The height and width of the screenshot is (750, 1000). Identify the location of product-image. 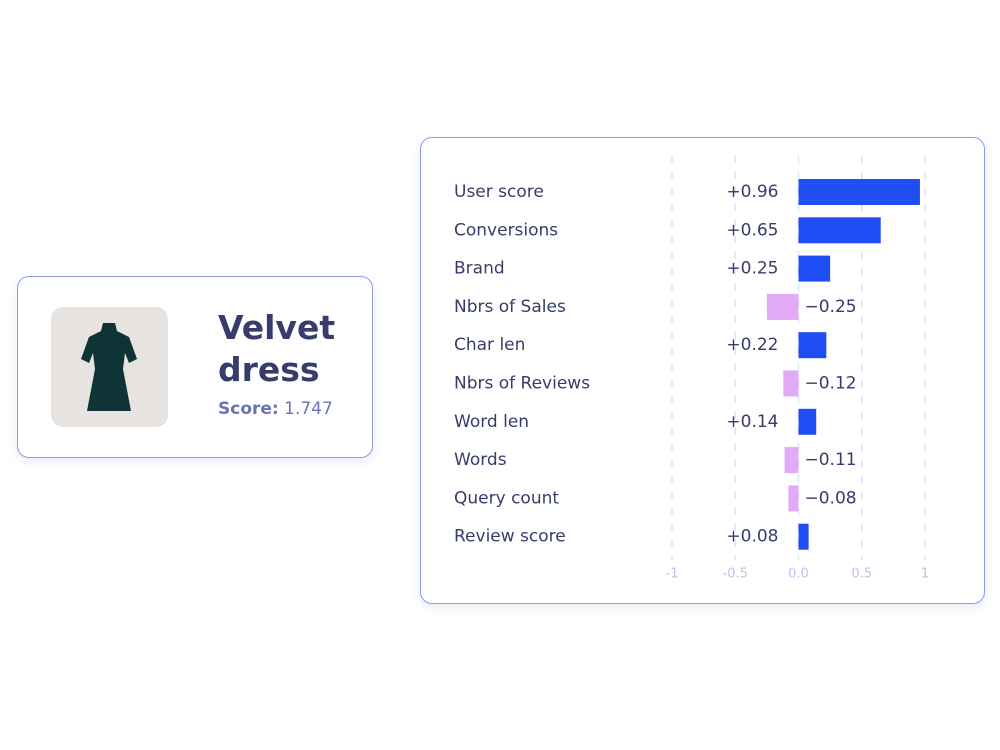
(109, 367).